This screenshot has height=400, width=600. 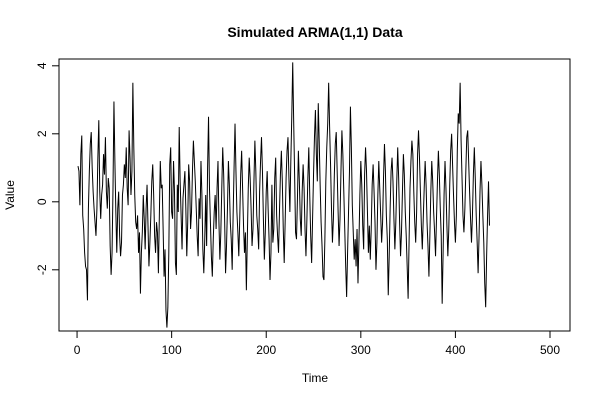 What do you see at coordinates (266, 350) in the screenshot?
I see `x-tick-label: 200` at bounding box center [266, 350].